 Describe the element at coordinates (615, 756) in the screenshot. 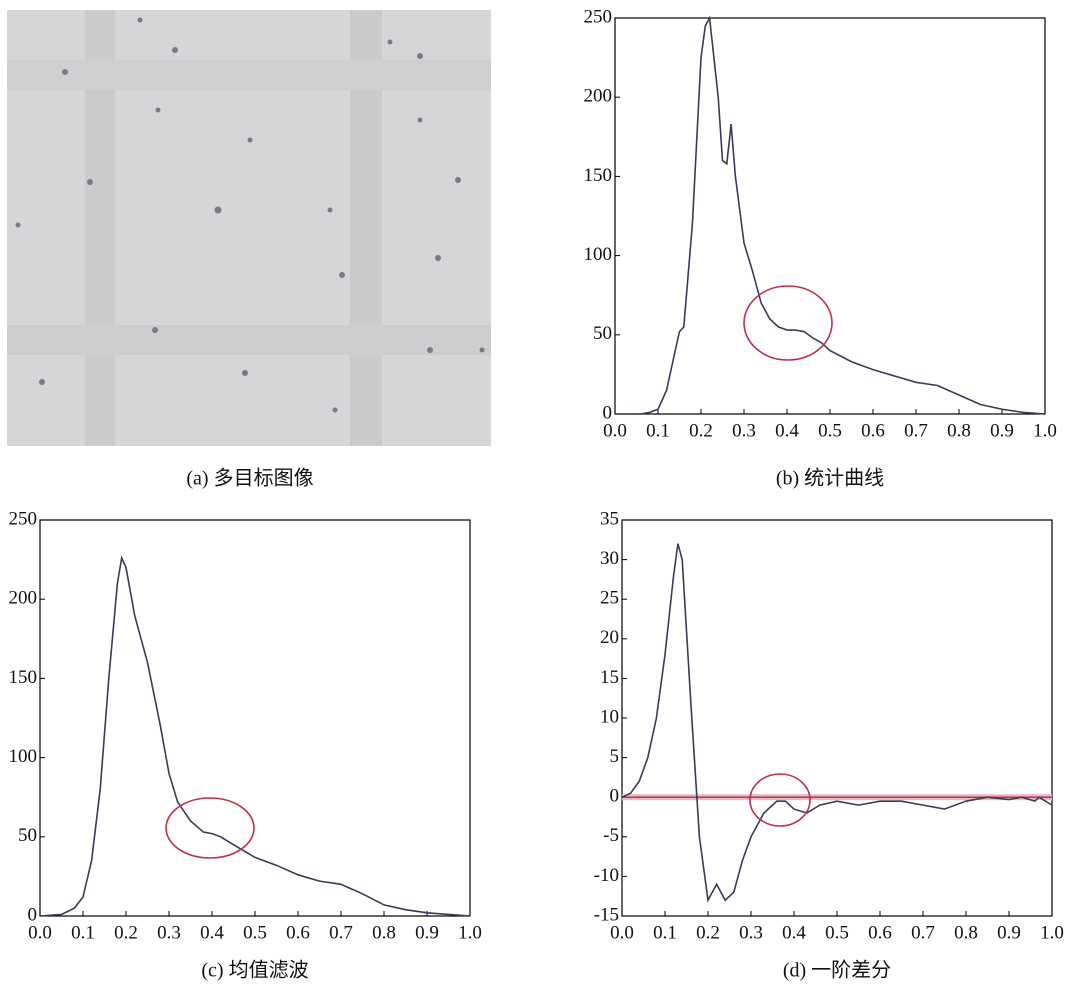

I see `y-tick-label: 5` at that location.